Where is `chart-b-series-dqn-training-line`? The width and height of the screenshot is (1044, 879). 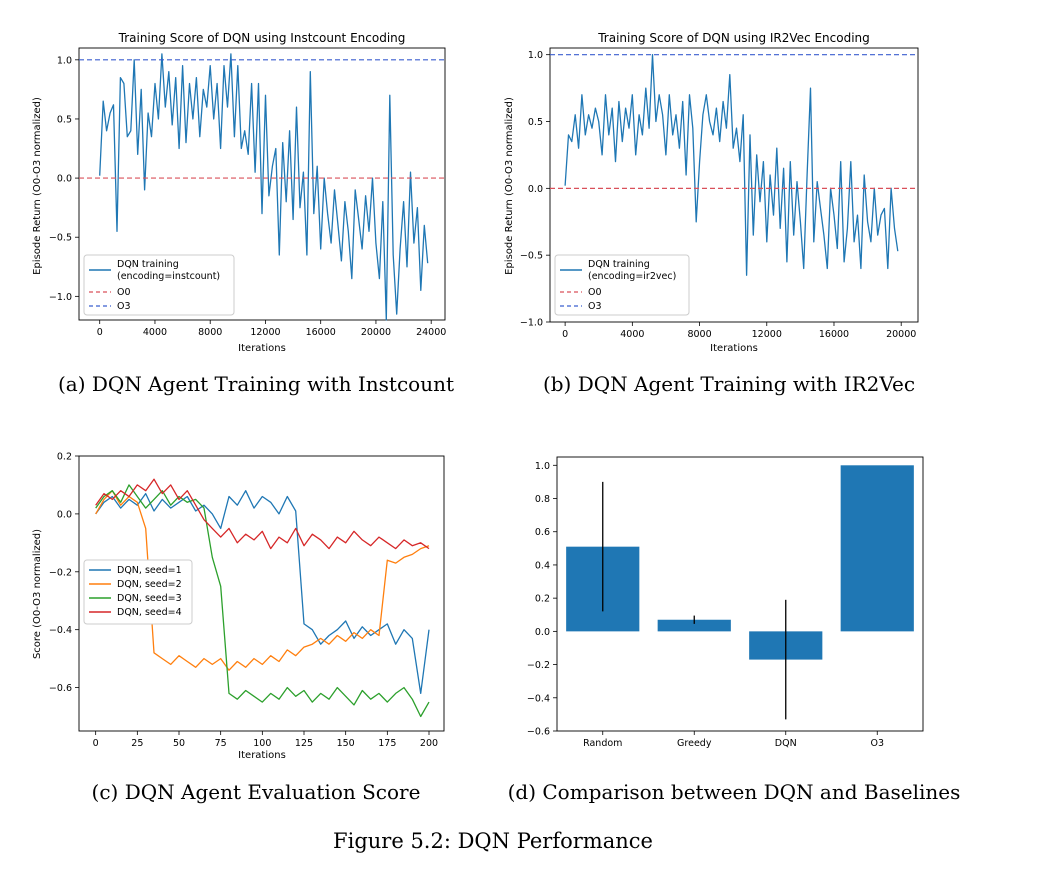
chart-b-series-dqn-training-line is located at coordinates (731, 165).